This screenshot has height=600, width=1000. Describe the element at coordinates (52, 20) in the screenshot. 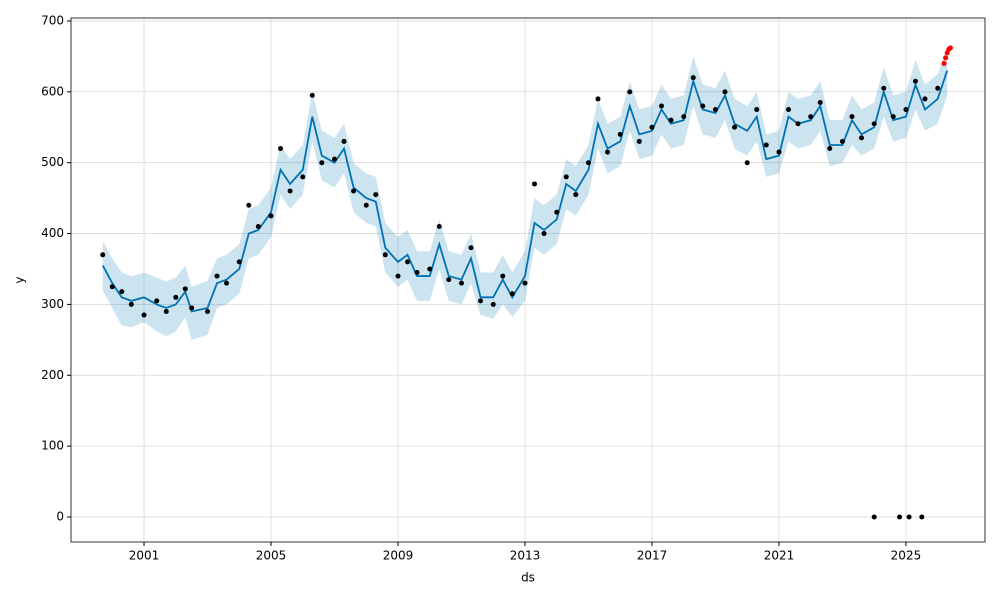

I see `y-tick-label: 700` at that location.